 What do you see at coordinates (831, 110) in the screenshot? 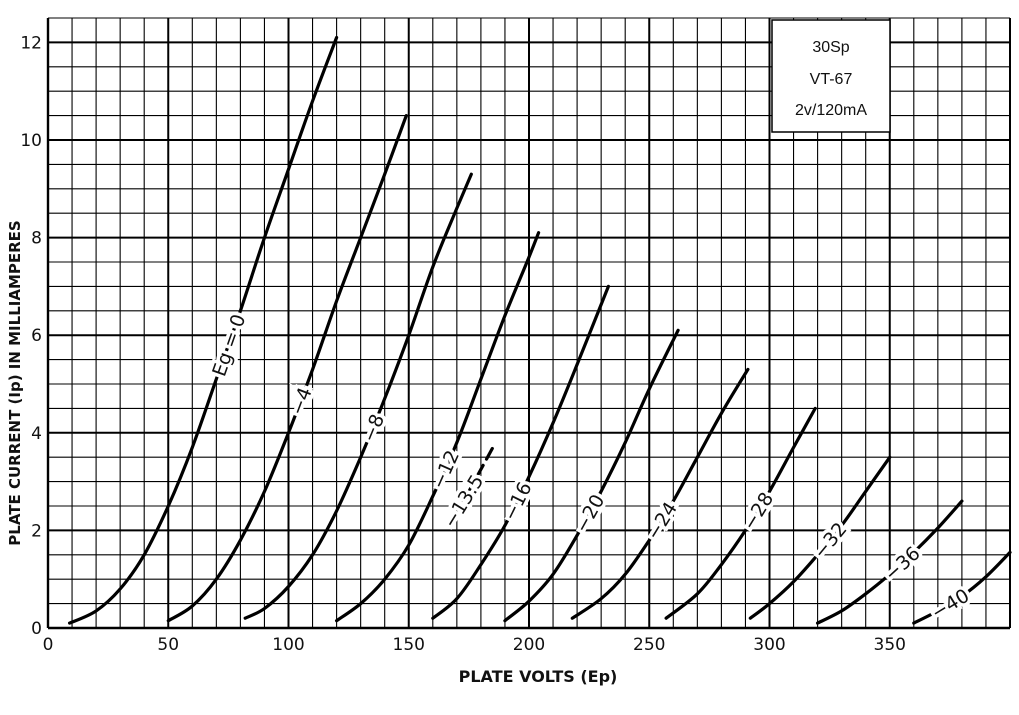
I see `info-box-line-3: 2v/120mA` at bounding box center [831, 110].